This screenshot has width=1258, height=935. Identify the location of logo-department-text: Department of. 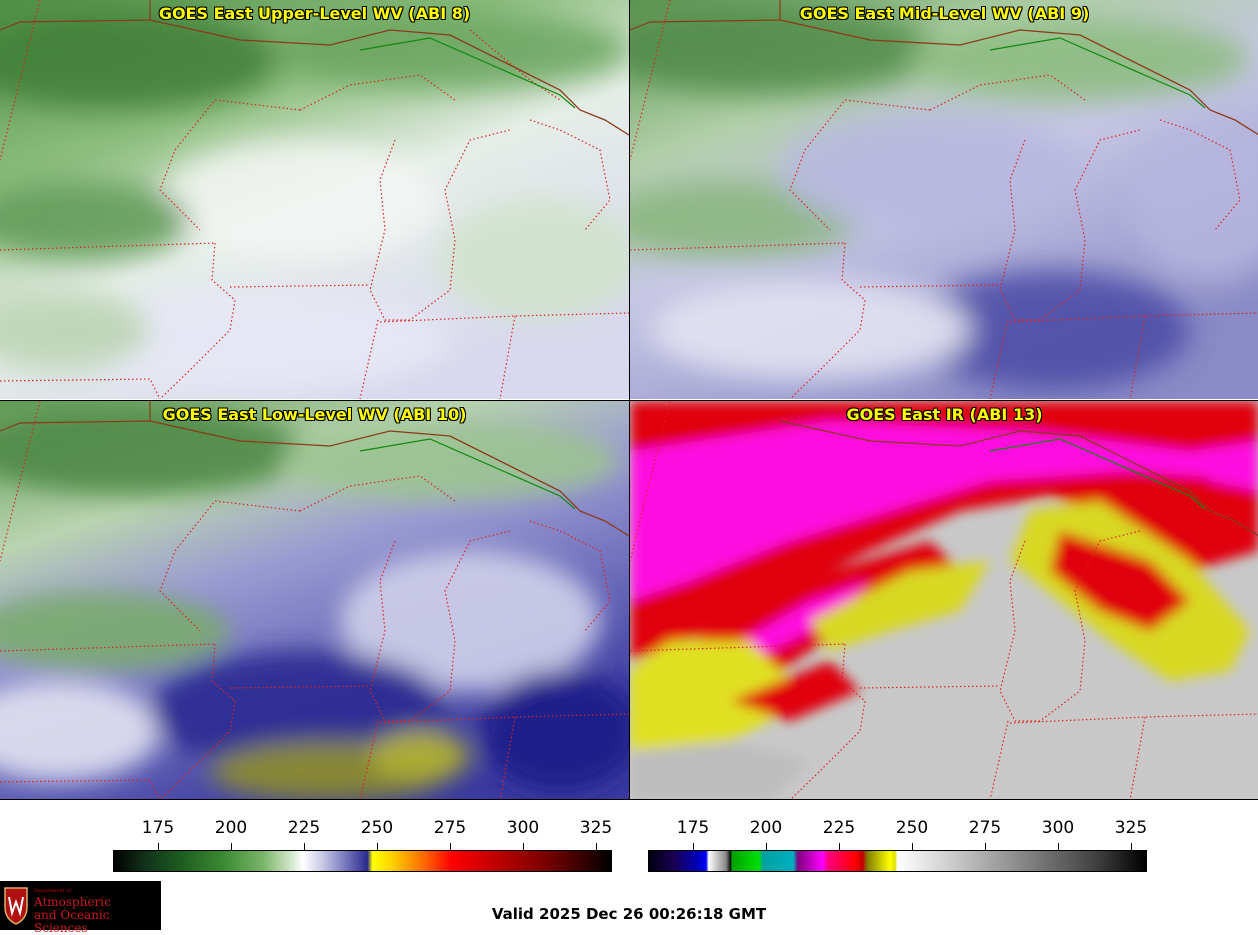
(52, 891).